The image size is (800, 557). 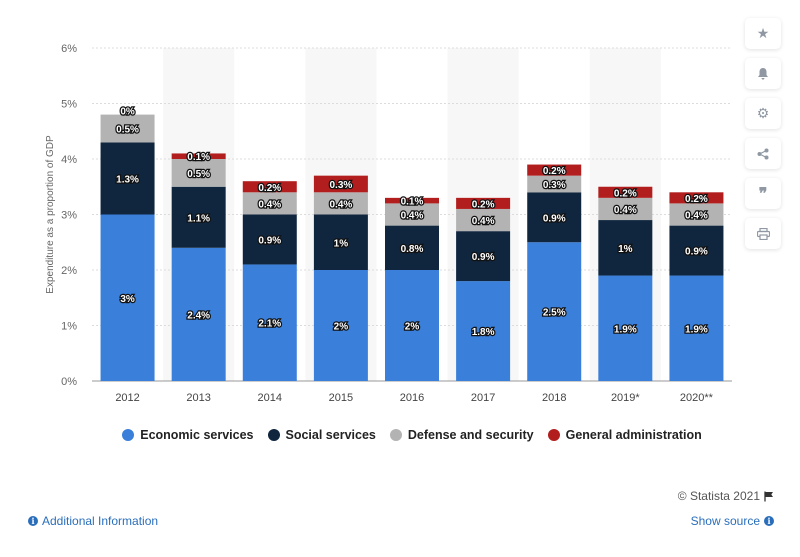 What do you see at coordinates (127, 112) in the screenshot?
I see `data-label: 0%` at bounding box center [127, 112].